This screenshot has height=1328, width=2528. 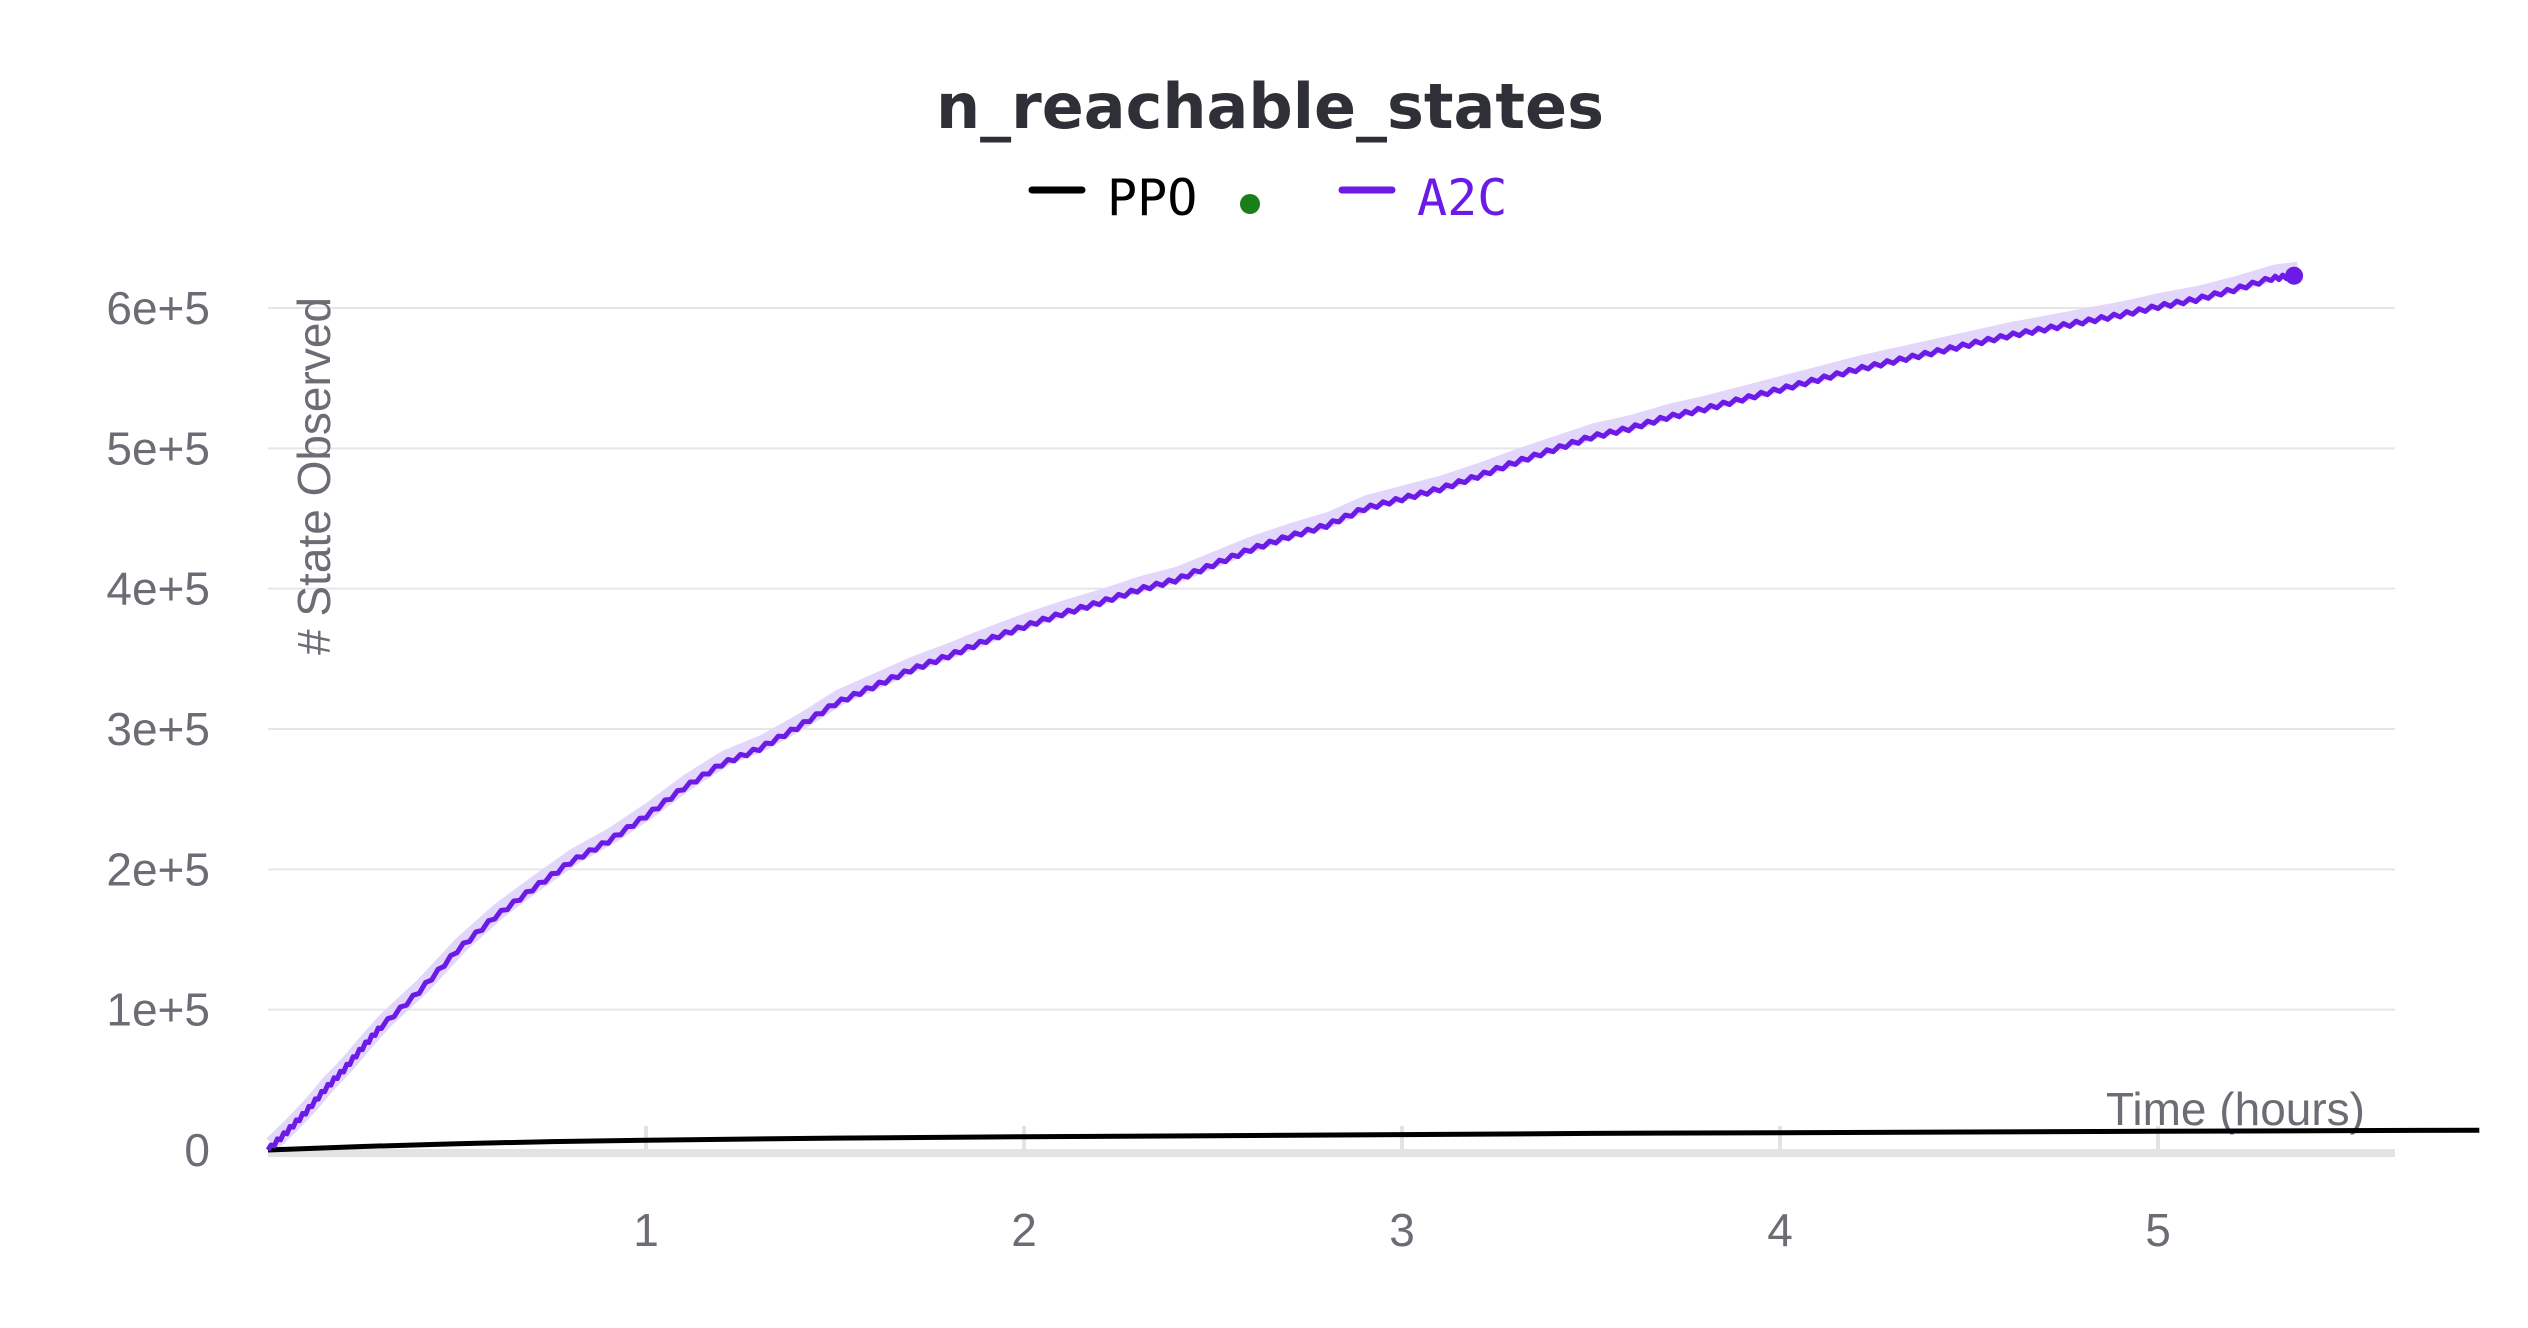 I want to click on legend-label-ppo: PPO, so click(x=1152, y=198).